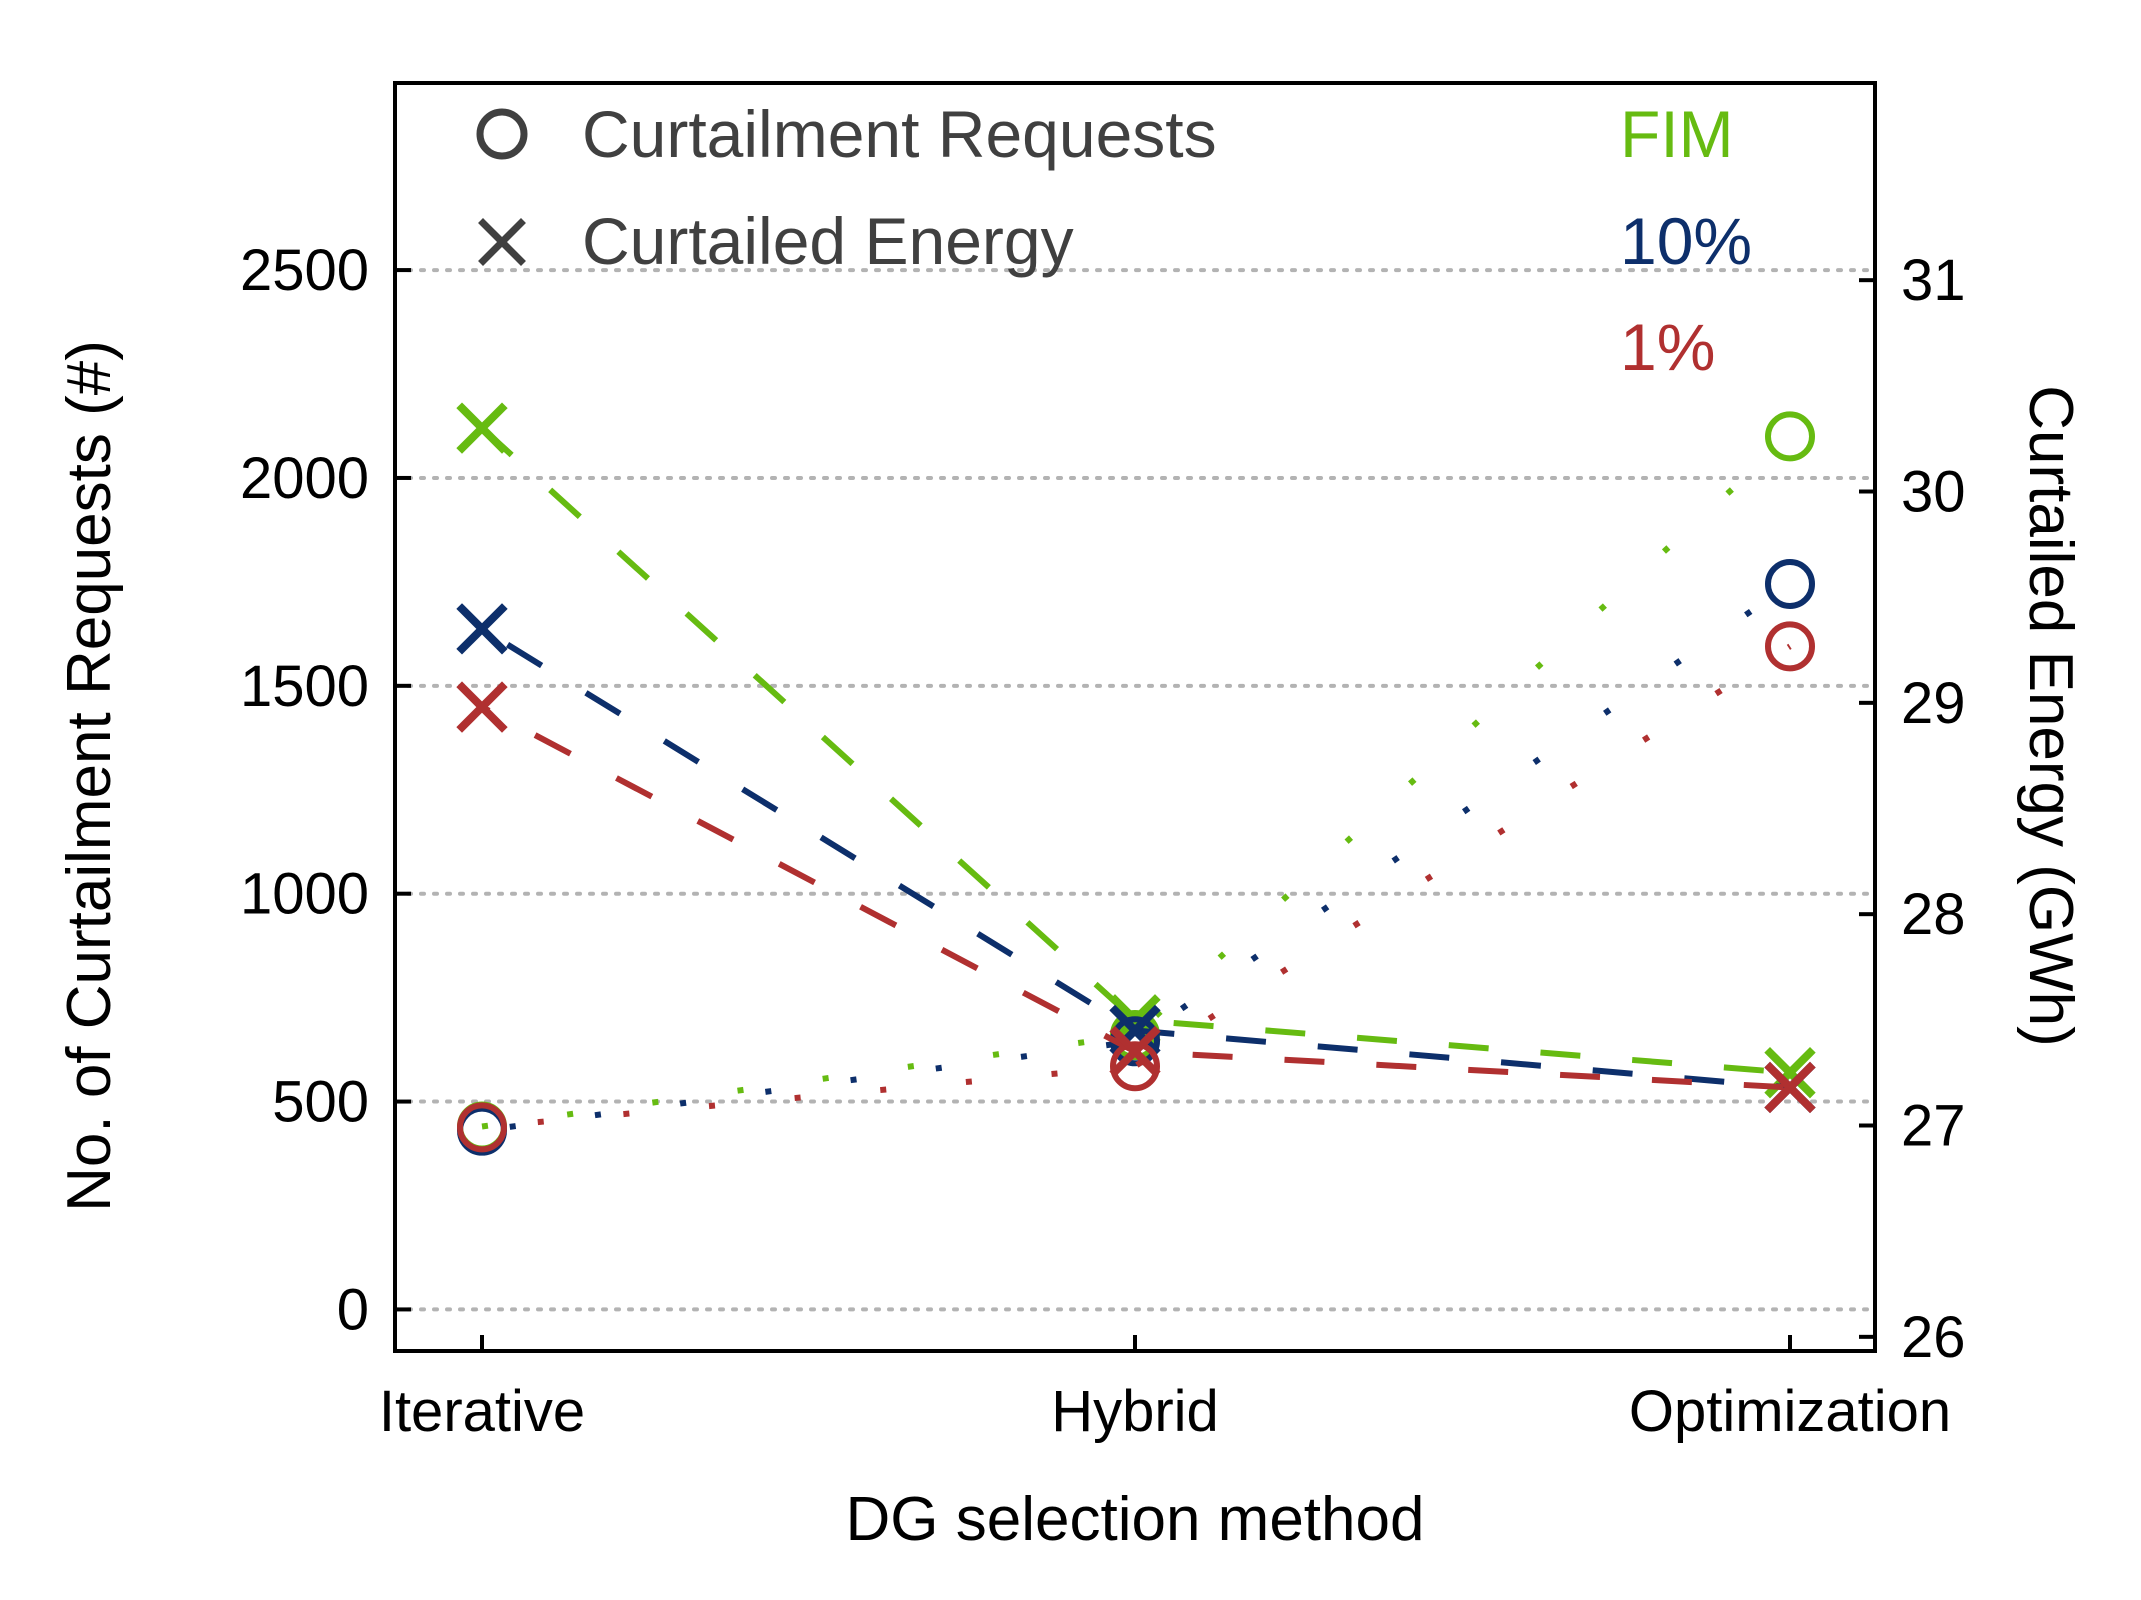 The image size is (2141, 1600). Describe the element at coordinates (304, 686) in the screenshot. I see `left-y-tick-label: 1500` at that location.